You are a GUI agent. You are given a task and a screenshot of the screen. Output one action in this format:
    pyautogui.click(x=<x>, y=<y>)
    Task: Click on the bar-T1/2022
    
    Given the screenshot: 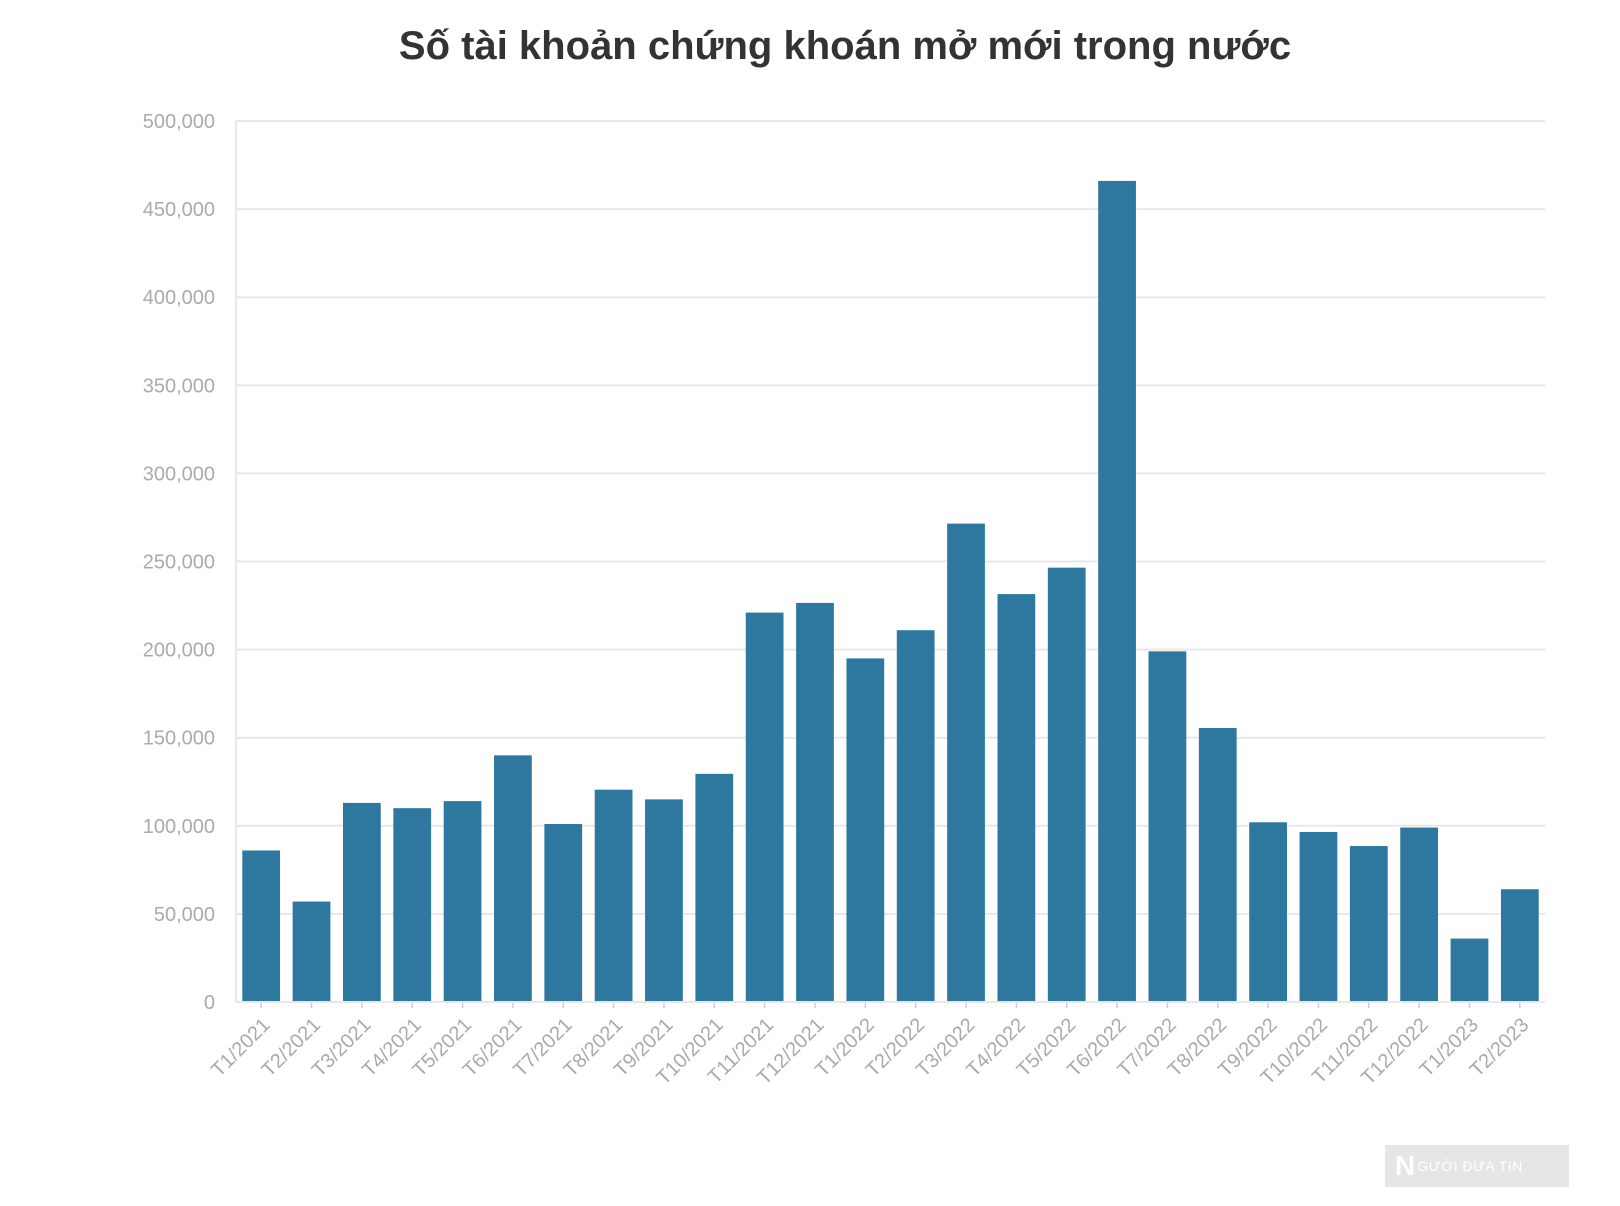 What is the action you would take?
    pyautogui.click(x=865, y=830)
    